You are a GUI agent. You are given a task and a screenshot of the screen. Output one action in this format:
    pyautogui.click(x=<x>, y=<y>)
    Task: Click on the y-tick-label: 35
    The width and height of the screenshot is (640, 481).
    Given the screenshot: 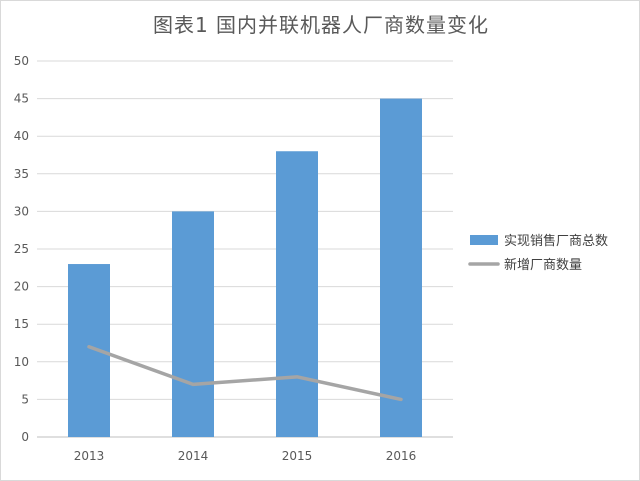 What is the action you would take?
    pyautogui.click(x=21, y=174)
    